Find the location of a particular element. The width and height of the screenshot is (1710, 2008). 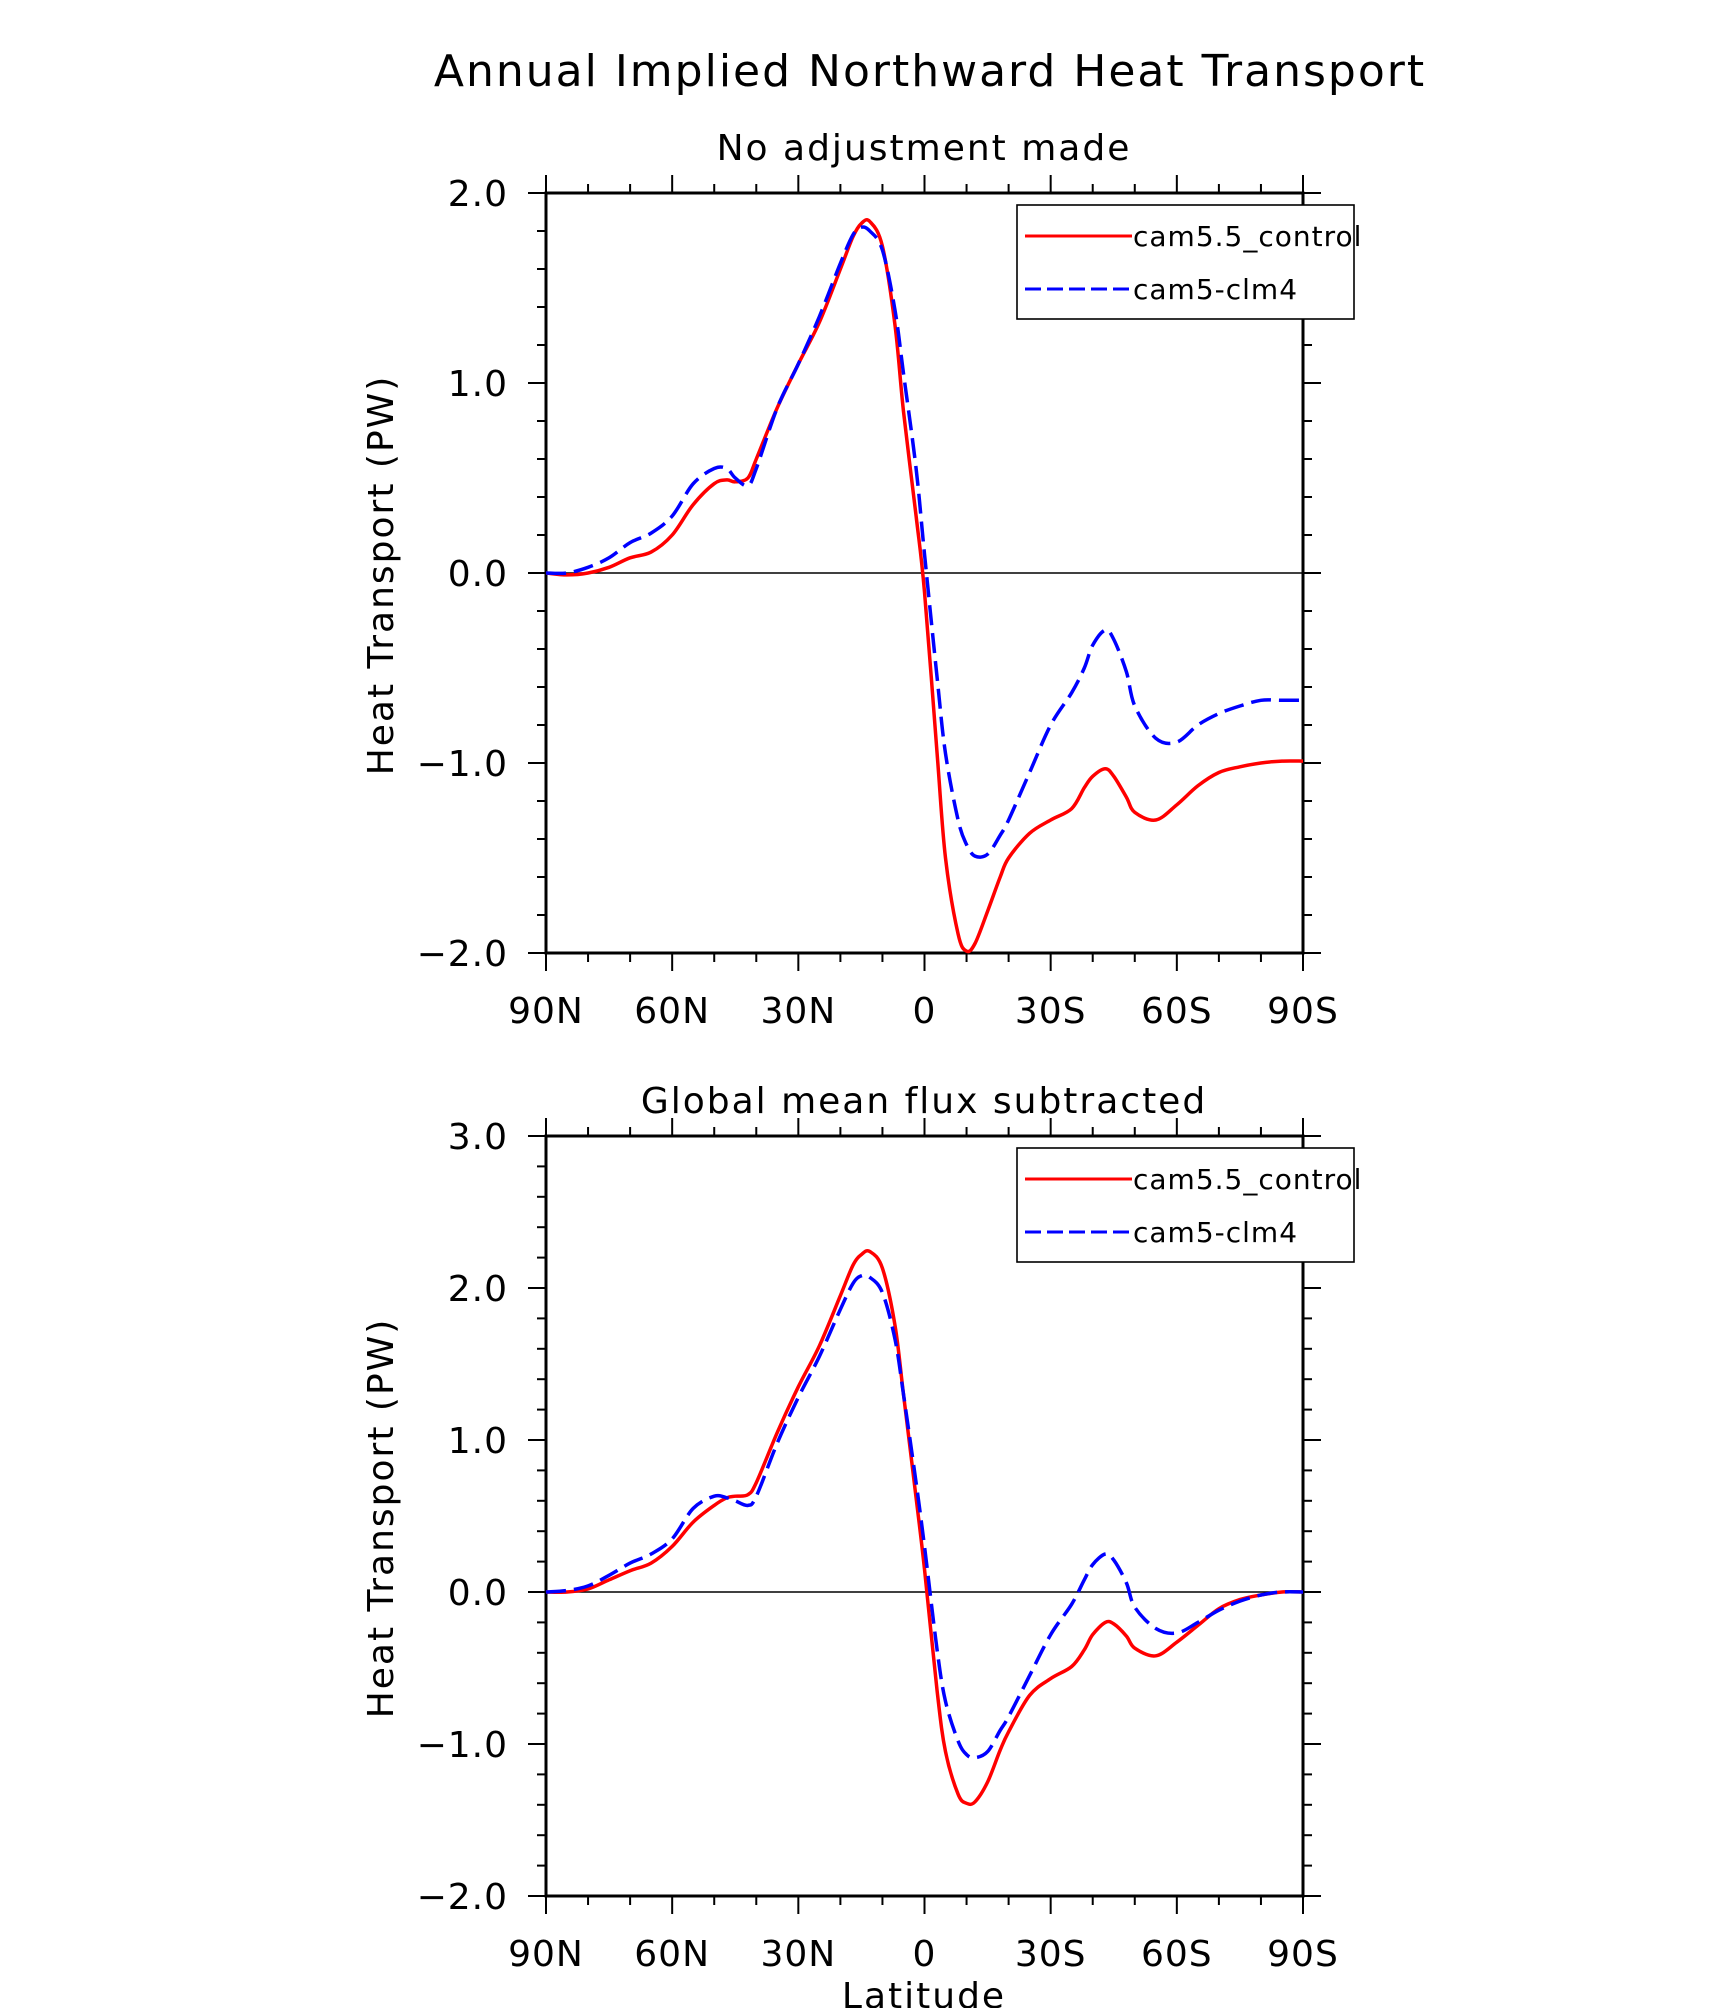

legend-top: cam5.5_control cam5-clm4 is located at coordinates (1189, 262).